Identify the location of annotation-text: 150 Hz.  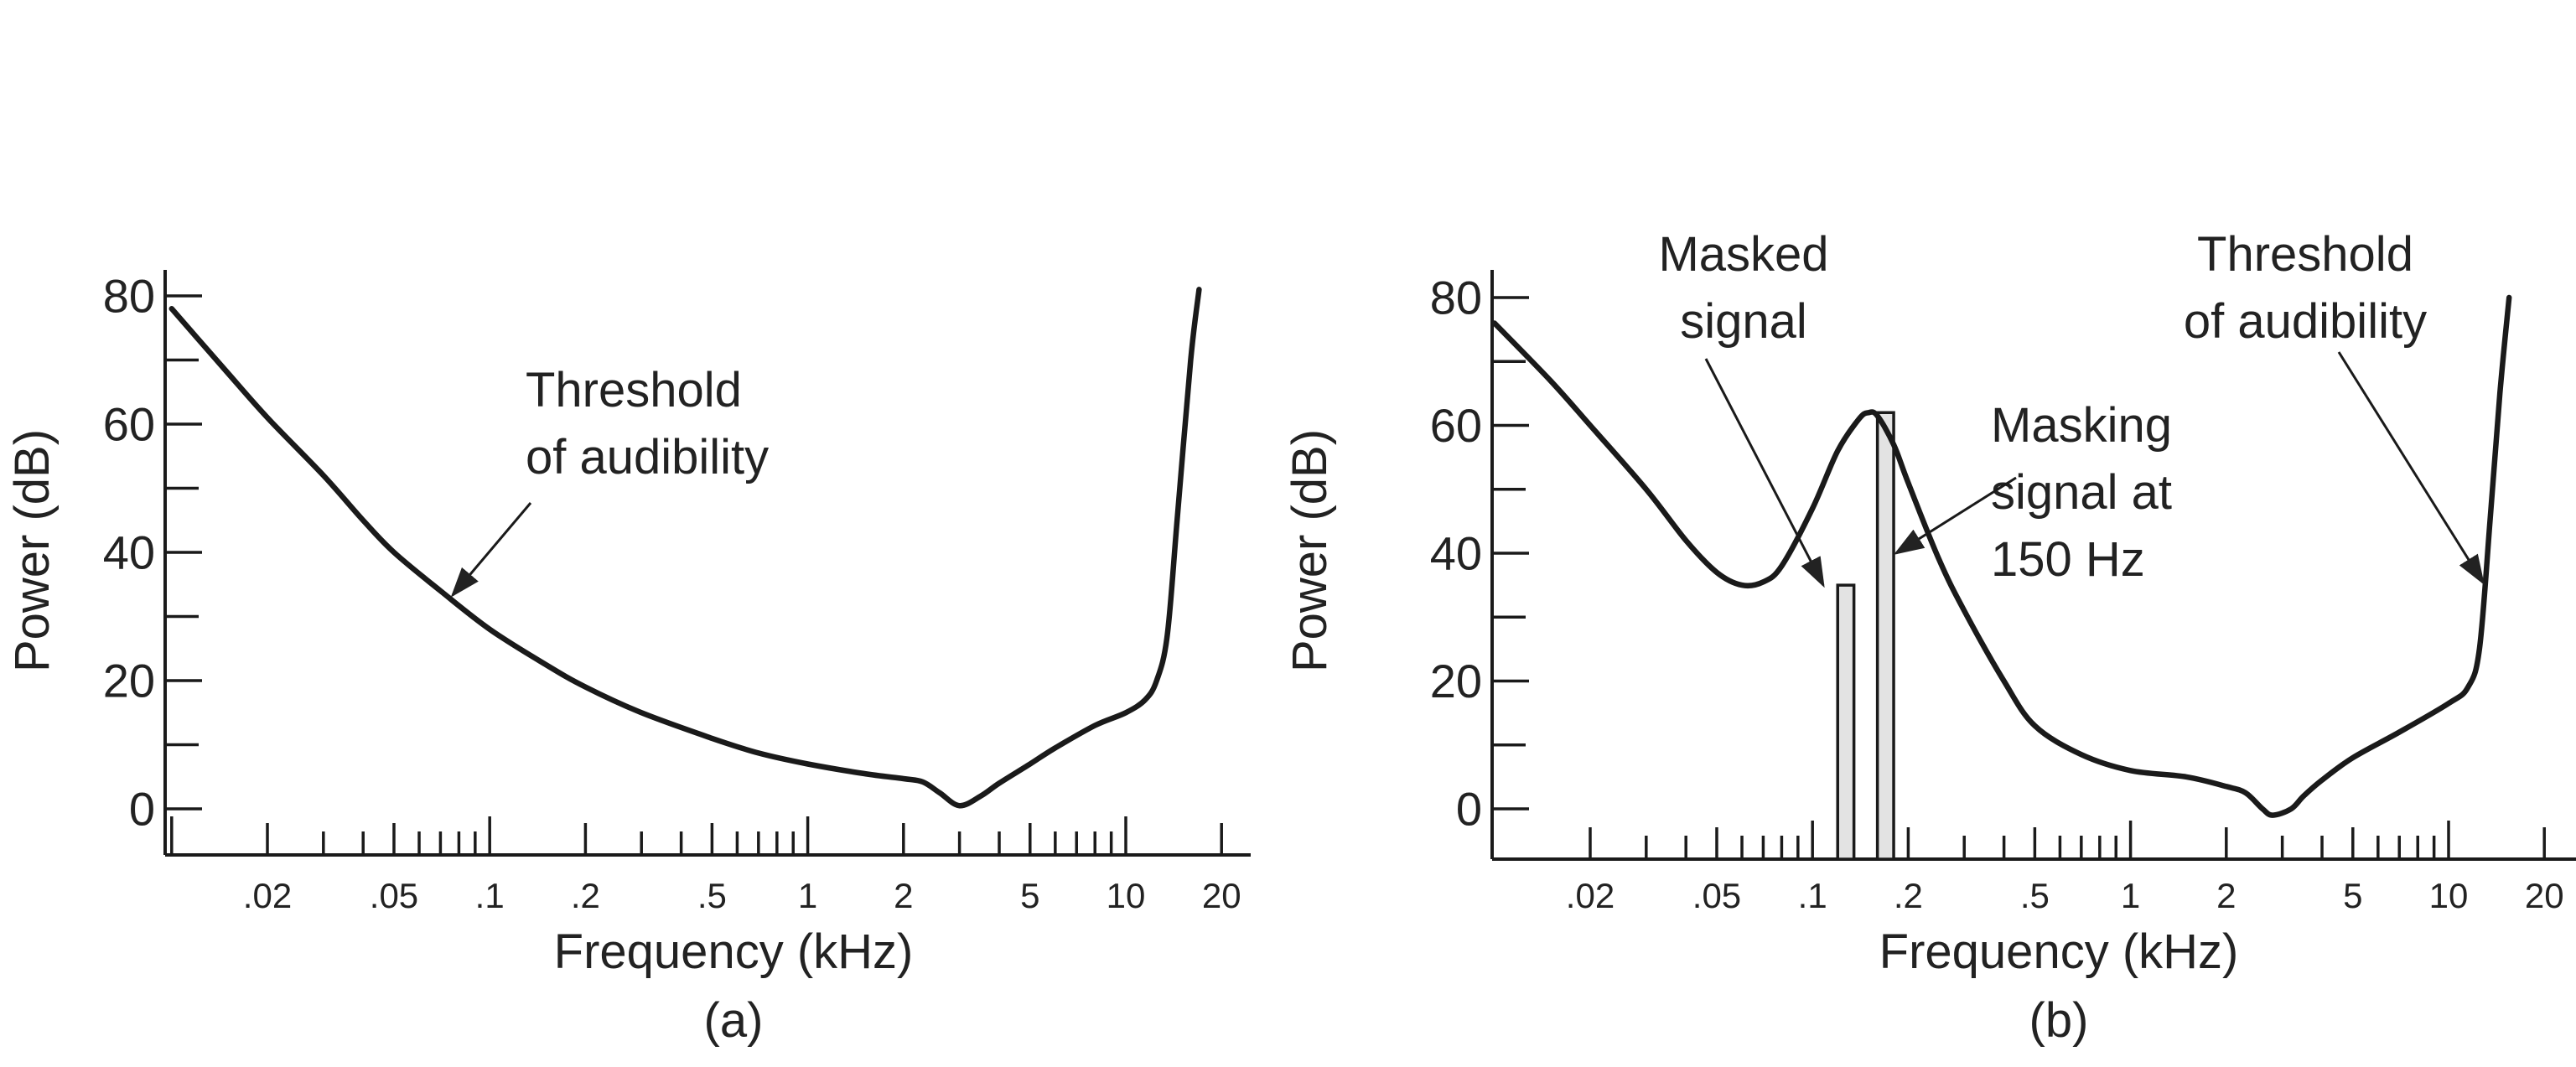
(2068, 559).